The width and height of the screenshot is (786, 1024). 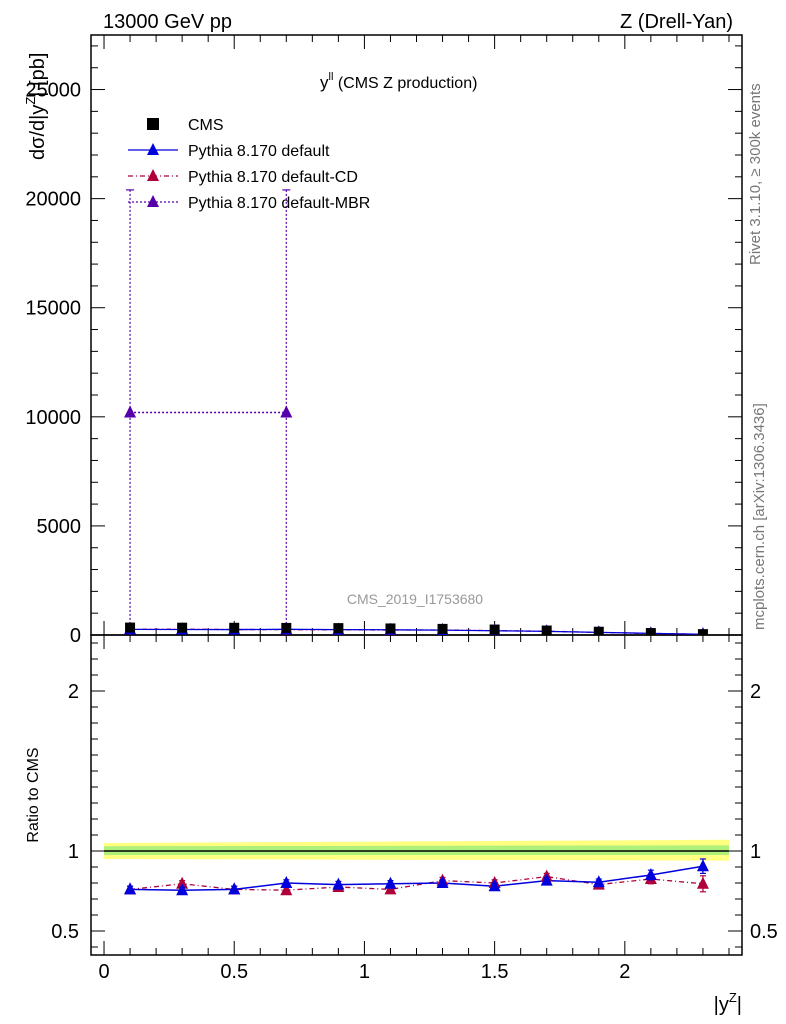 What do you see at coordinates (103, 972) in the screenshot?
I see `x-tick-label: 0` at bounding box center [103, 972].